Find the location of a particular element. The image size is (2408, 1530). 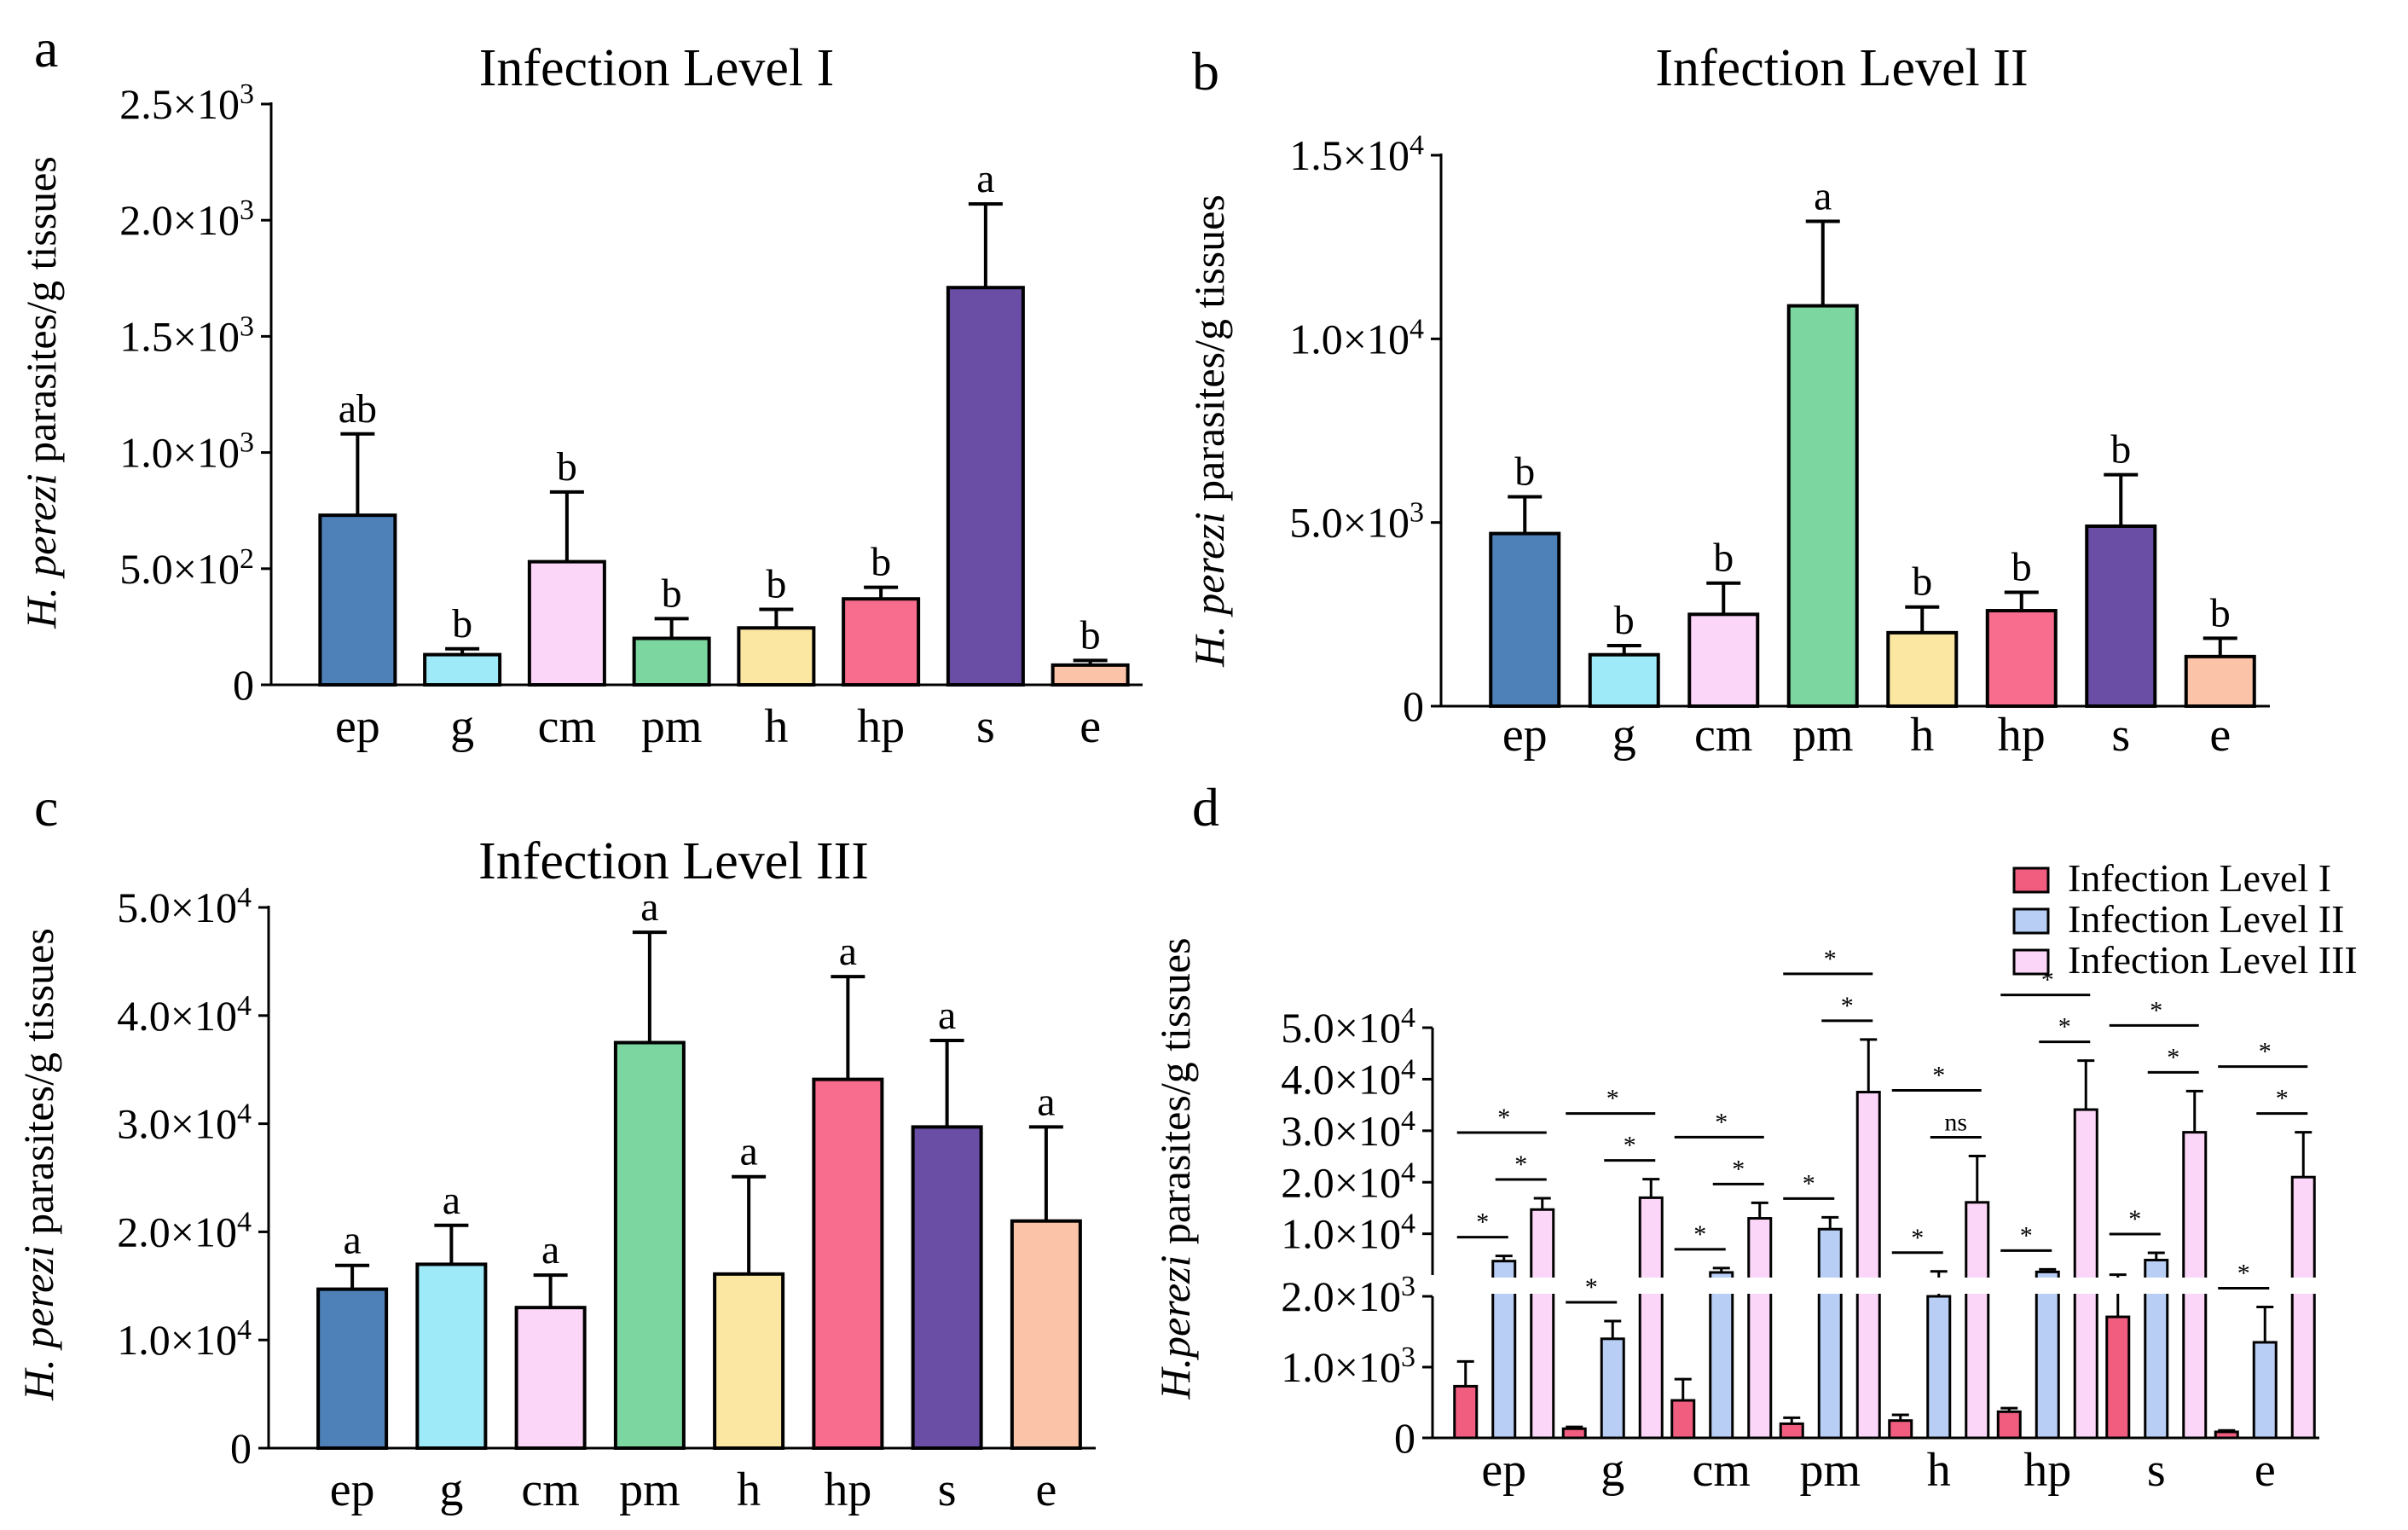

y-tick-label: 2.5×10³ is located at coordinates (186, 103).